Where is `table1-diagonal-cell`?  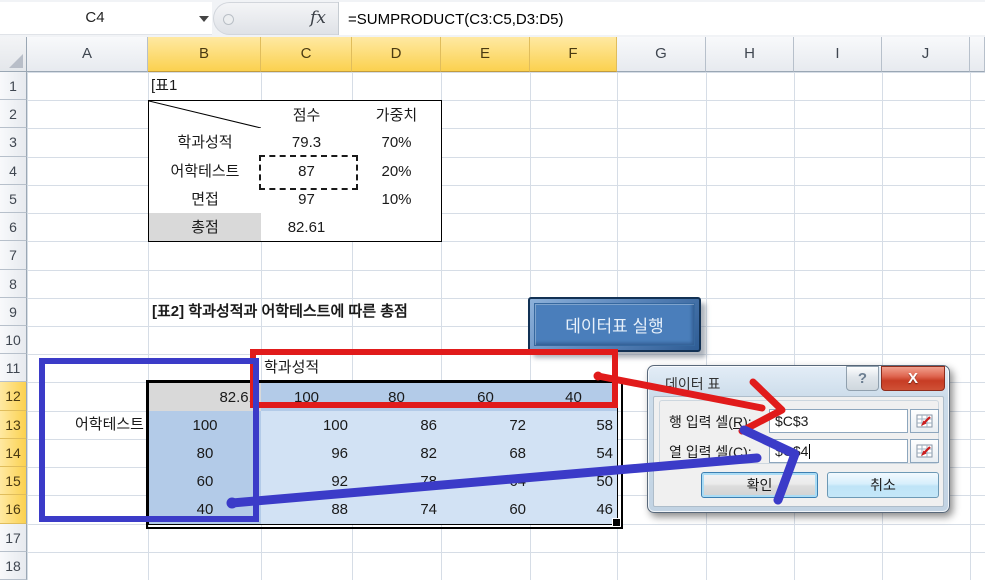
table1-diagonal-cell is located at coordinates (205, 115).